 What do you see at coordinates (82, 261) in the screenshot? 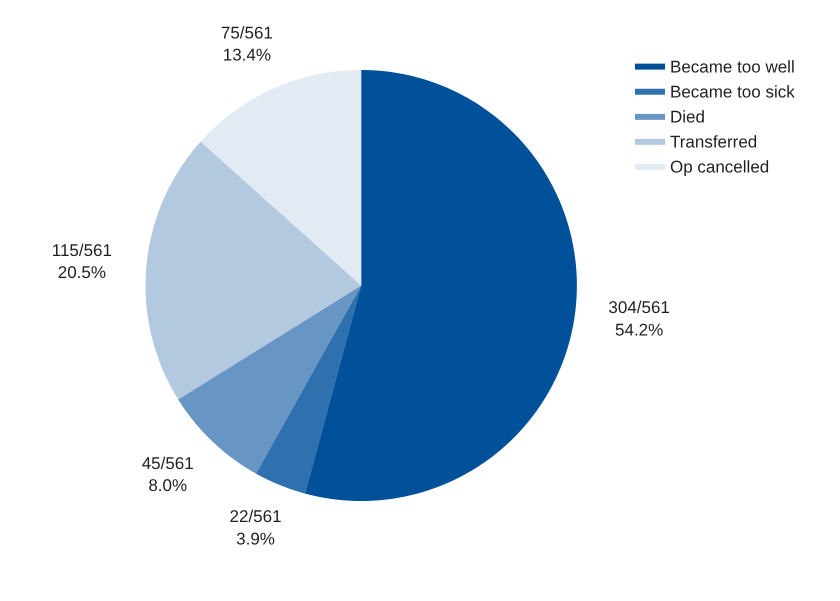
I see `data-label: 115/561 20.5%` at bounding box center [82, 261].